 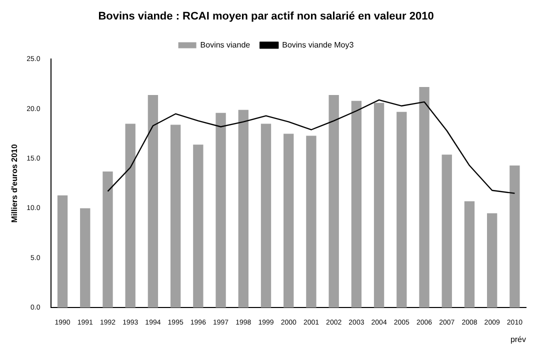 What do you see at coordinates (318, 45) in the screenshot?
I see `legend-label: Bovins viande Moy3` at bounding box center [318, 45].